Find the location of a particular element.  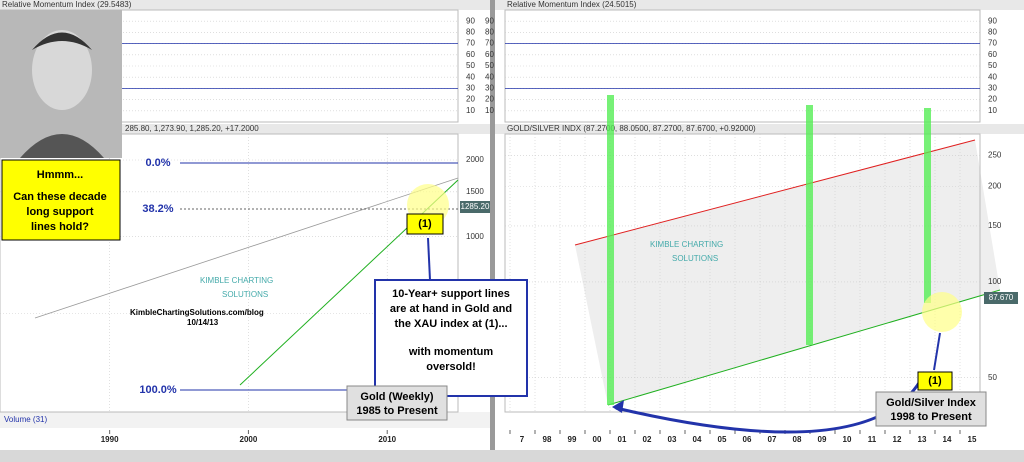

annotation: 1998 to Present is located at coordinates (931, 417).